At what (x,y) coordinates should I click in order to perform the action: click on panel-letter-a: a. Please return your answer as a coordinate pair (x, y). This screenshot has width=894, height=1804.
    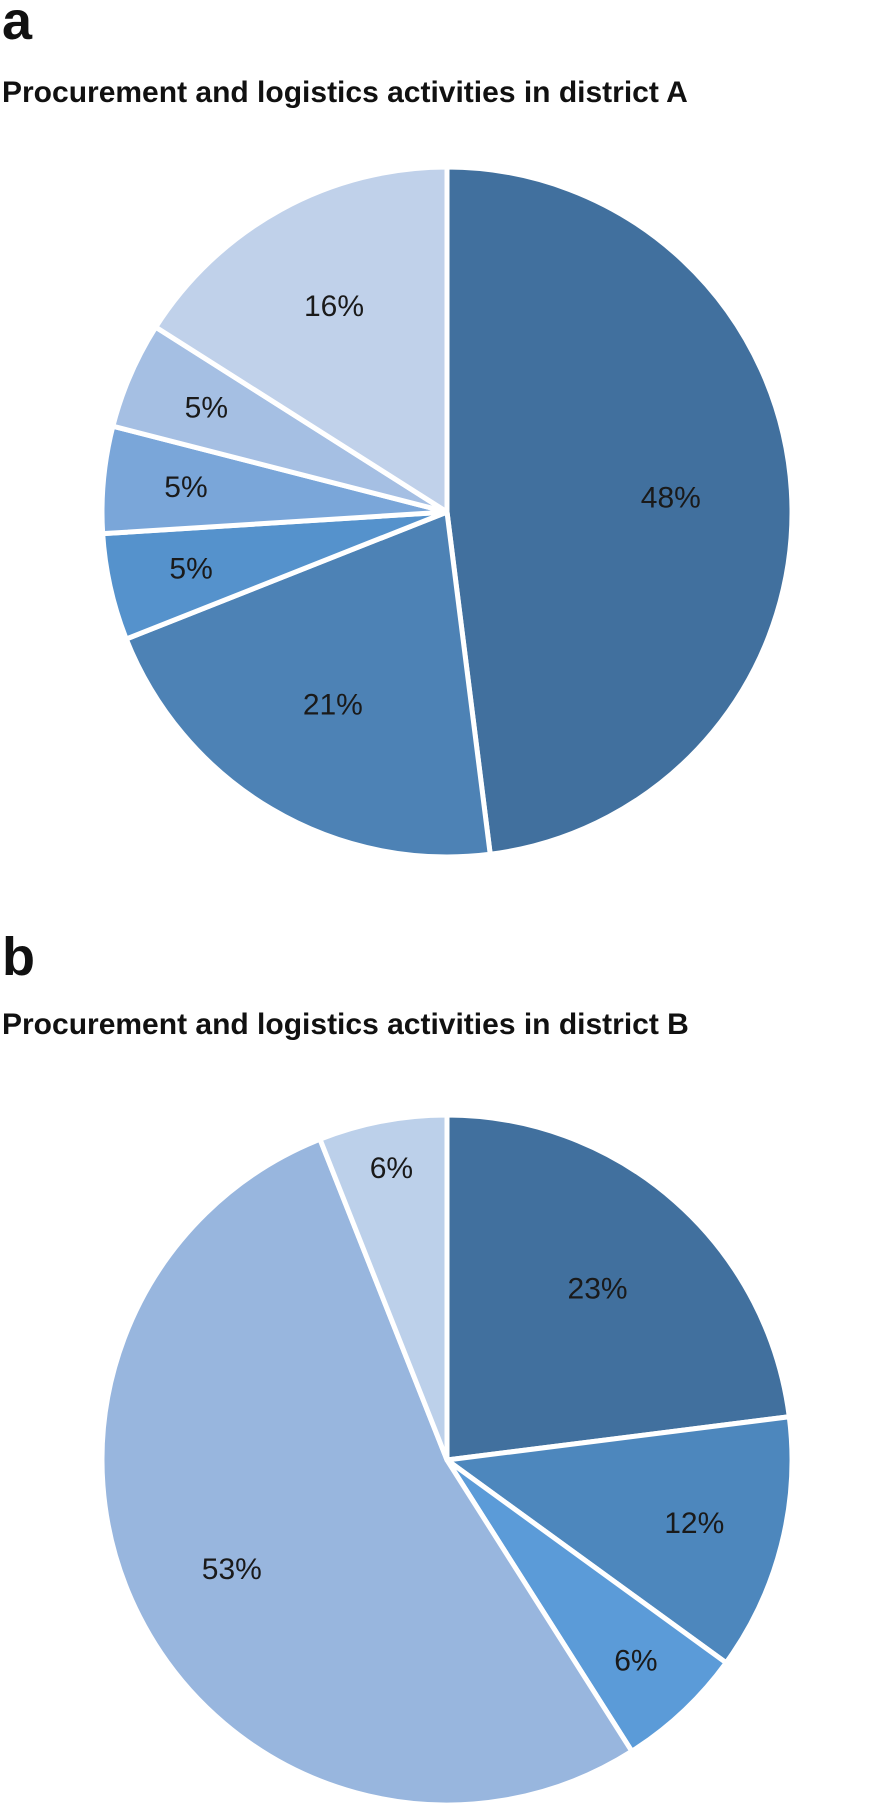
    Looking at the image, I should click on (17, 25).